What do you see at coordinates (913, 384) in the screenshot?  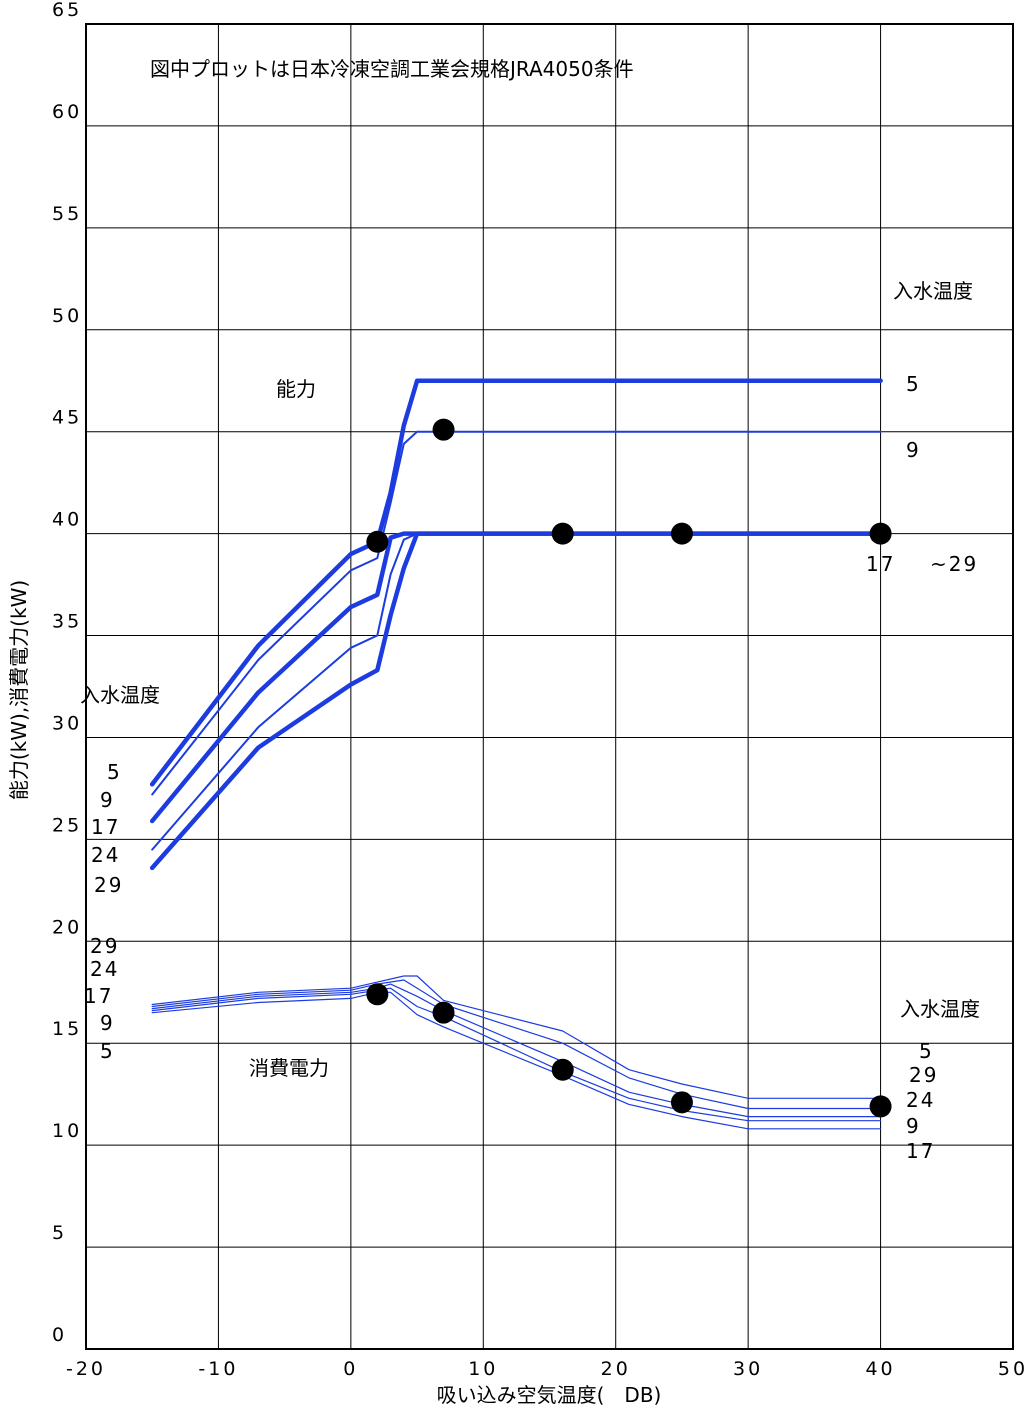 I see `label-cap-right-5: 5` at bounding box center [913, 384].